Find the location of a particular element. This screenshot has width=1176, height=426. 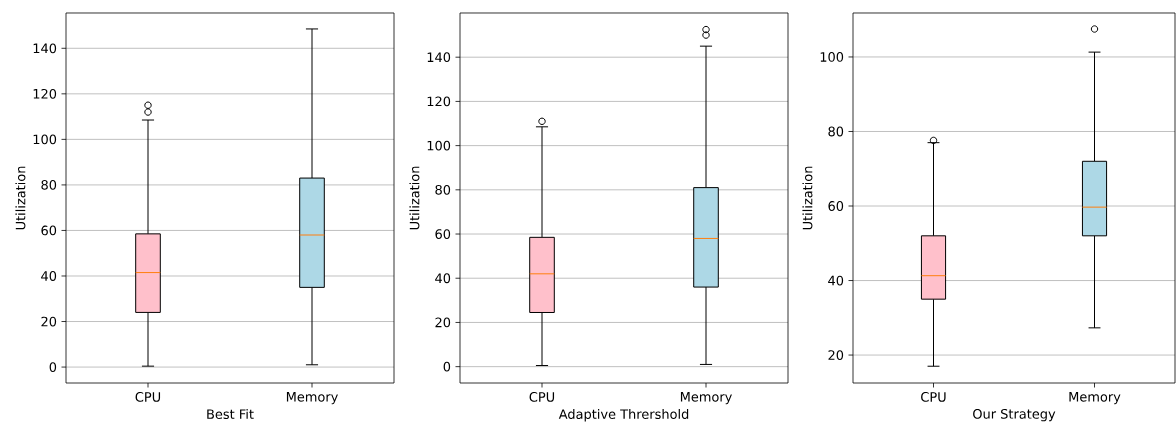

x-axis-title: Our Strategy is located at coordinates (1014, 415).